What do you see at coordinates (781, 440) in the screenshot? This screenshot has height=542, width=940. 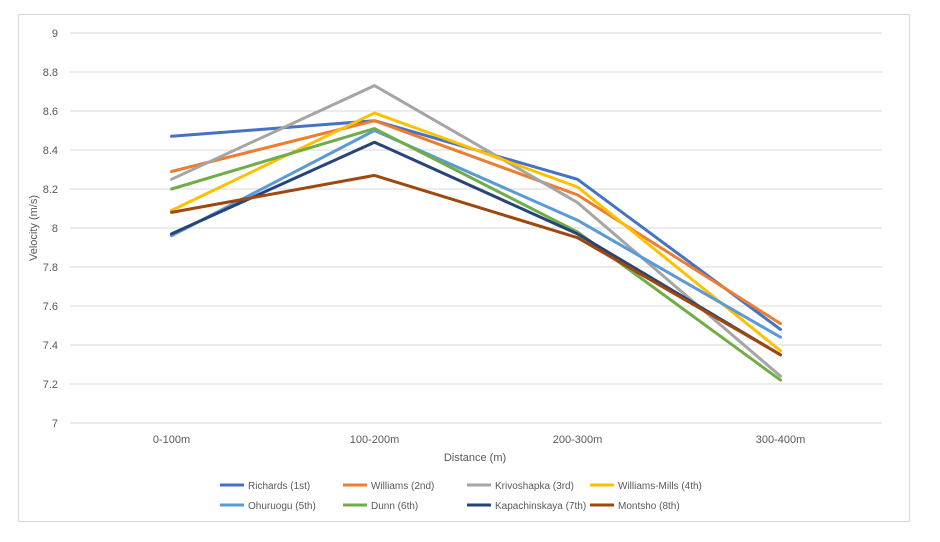 I see `x-tick-label: 300-400m` at bounding box center [781, 440].